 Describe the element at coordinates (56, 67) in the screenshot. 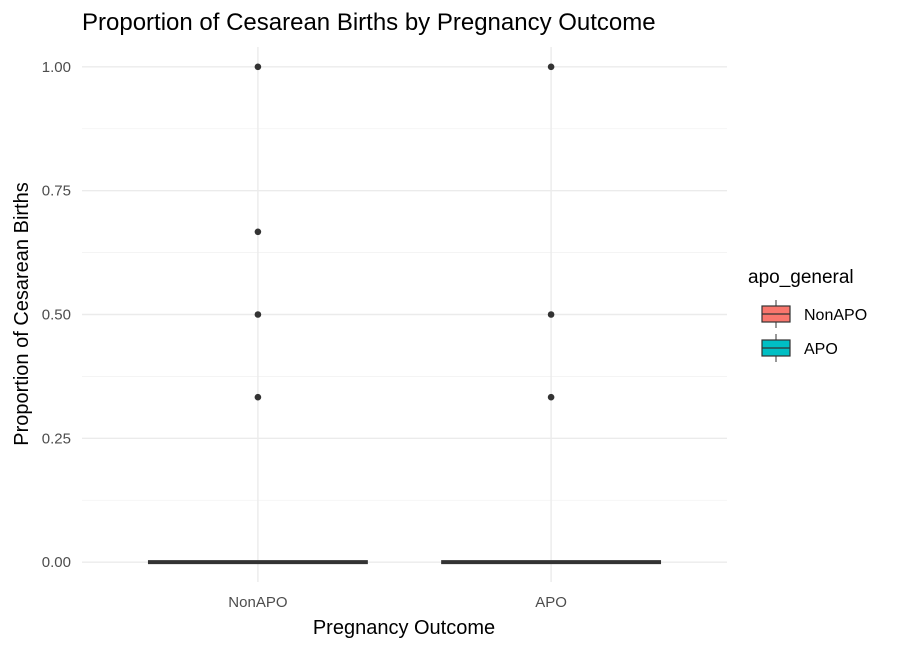

I see `y-tick-label: 1.00` at that location.